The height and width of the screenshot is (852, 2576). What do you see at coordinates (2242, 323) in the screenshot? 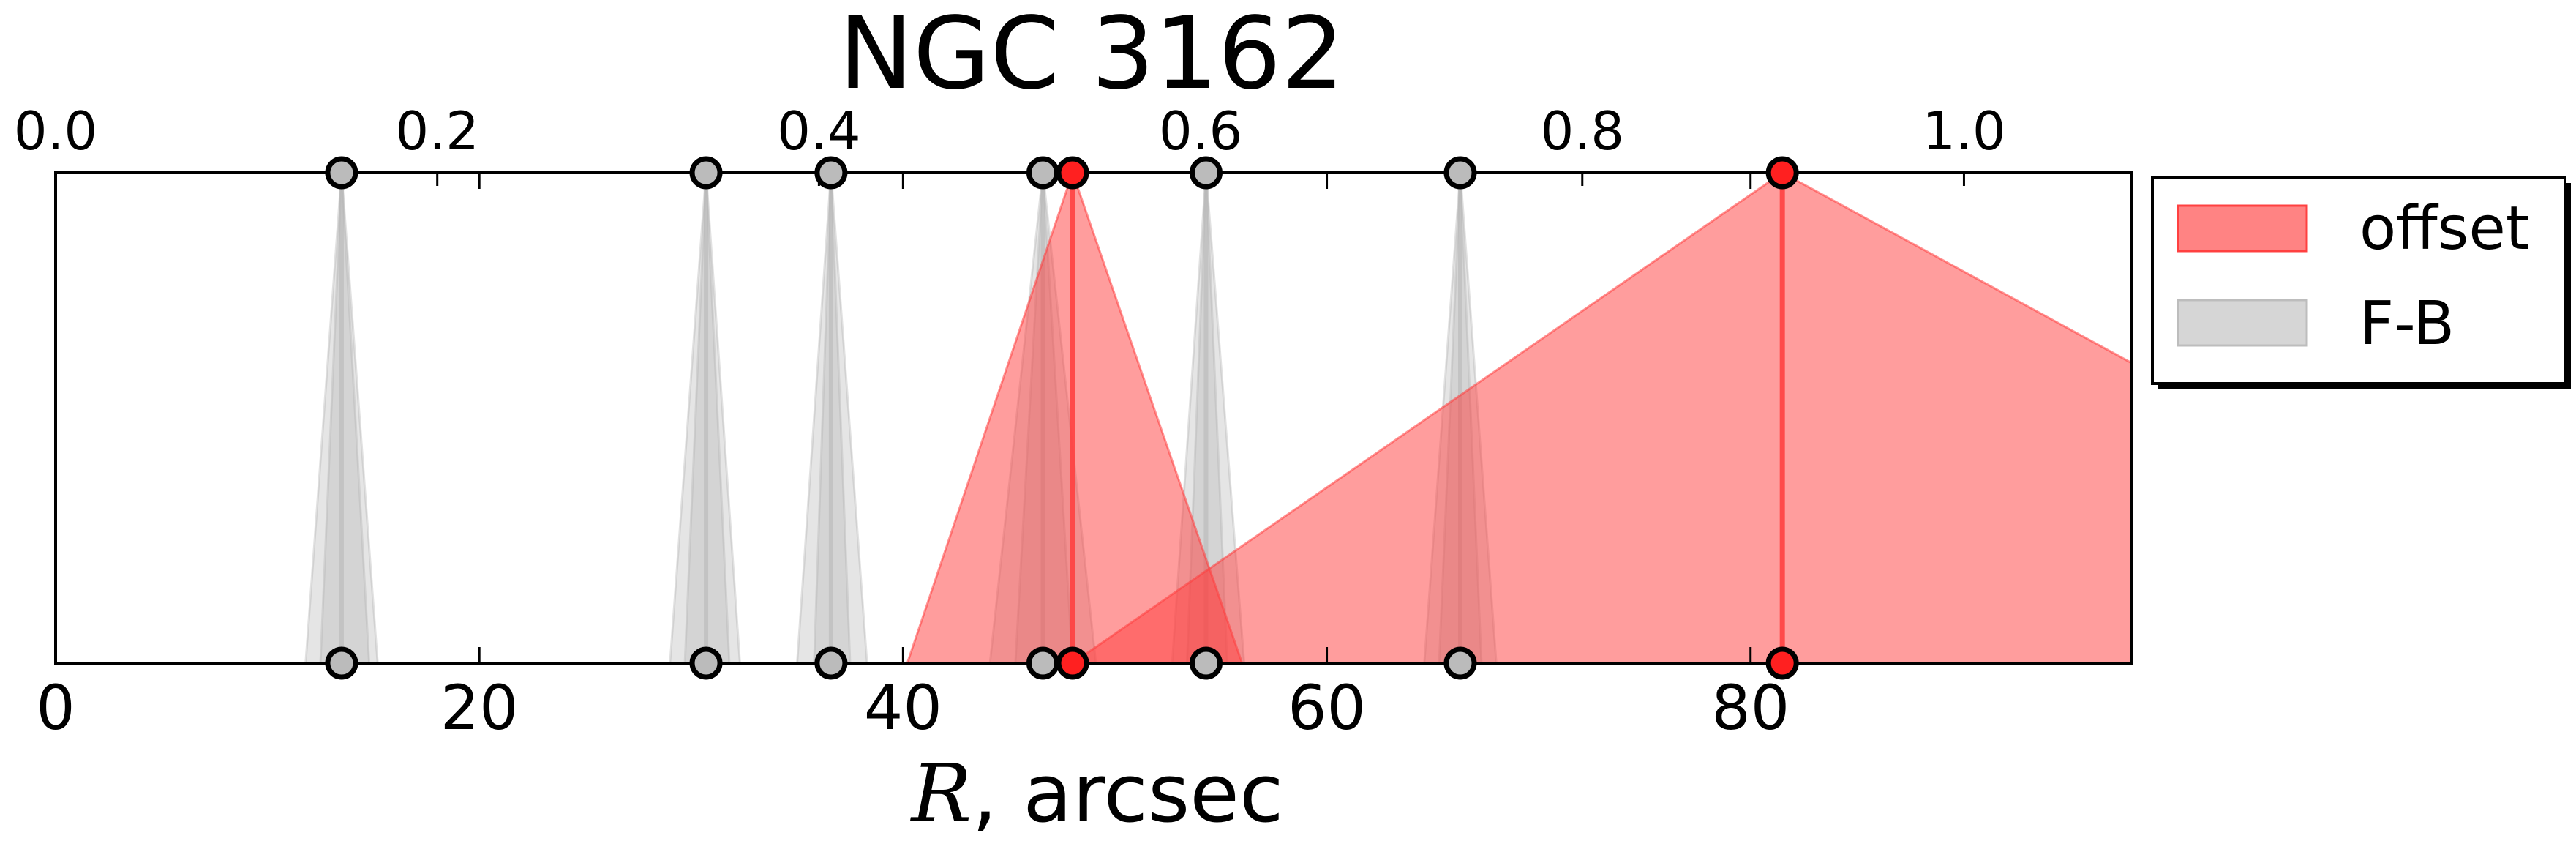
I see `legend-swatch-fb` at bounding box center [2242, 323].